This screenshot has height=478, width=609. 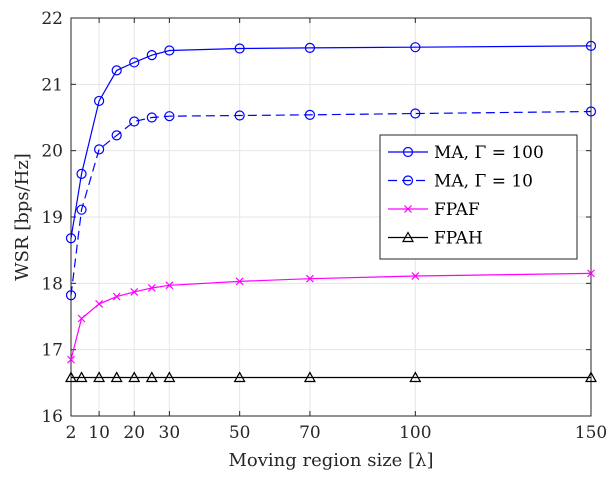 What do you see at coordinates (310, 433) in the screenshot?
I see `x-tick-label: 70` at bounding box center [310, 433].